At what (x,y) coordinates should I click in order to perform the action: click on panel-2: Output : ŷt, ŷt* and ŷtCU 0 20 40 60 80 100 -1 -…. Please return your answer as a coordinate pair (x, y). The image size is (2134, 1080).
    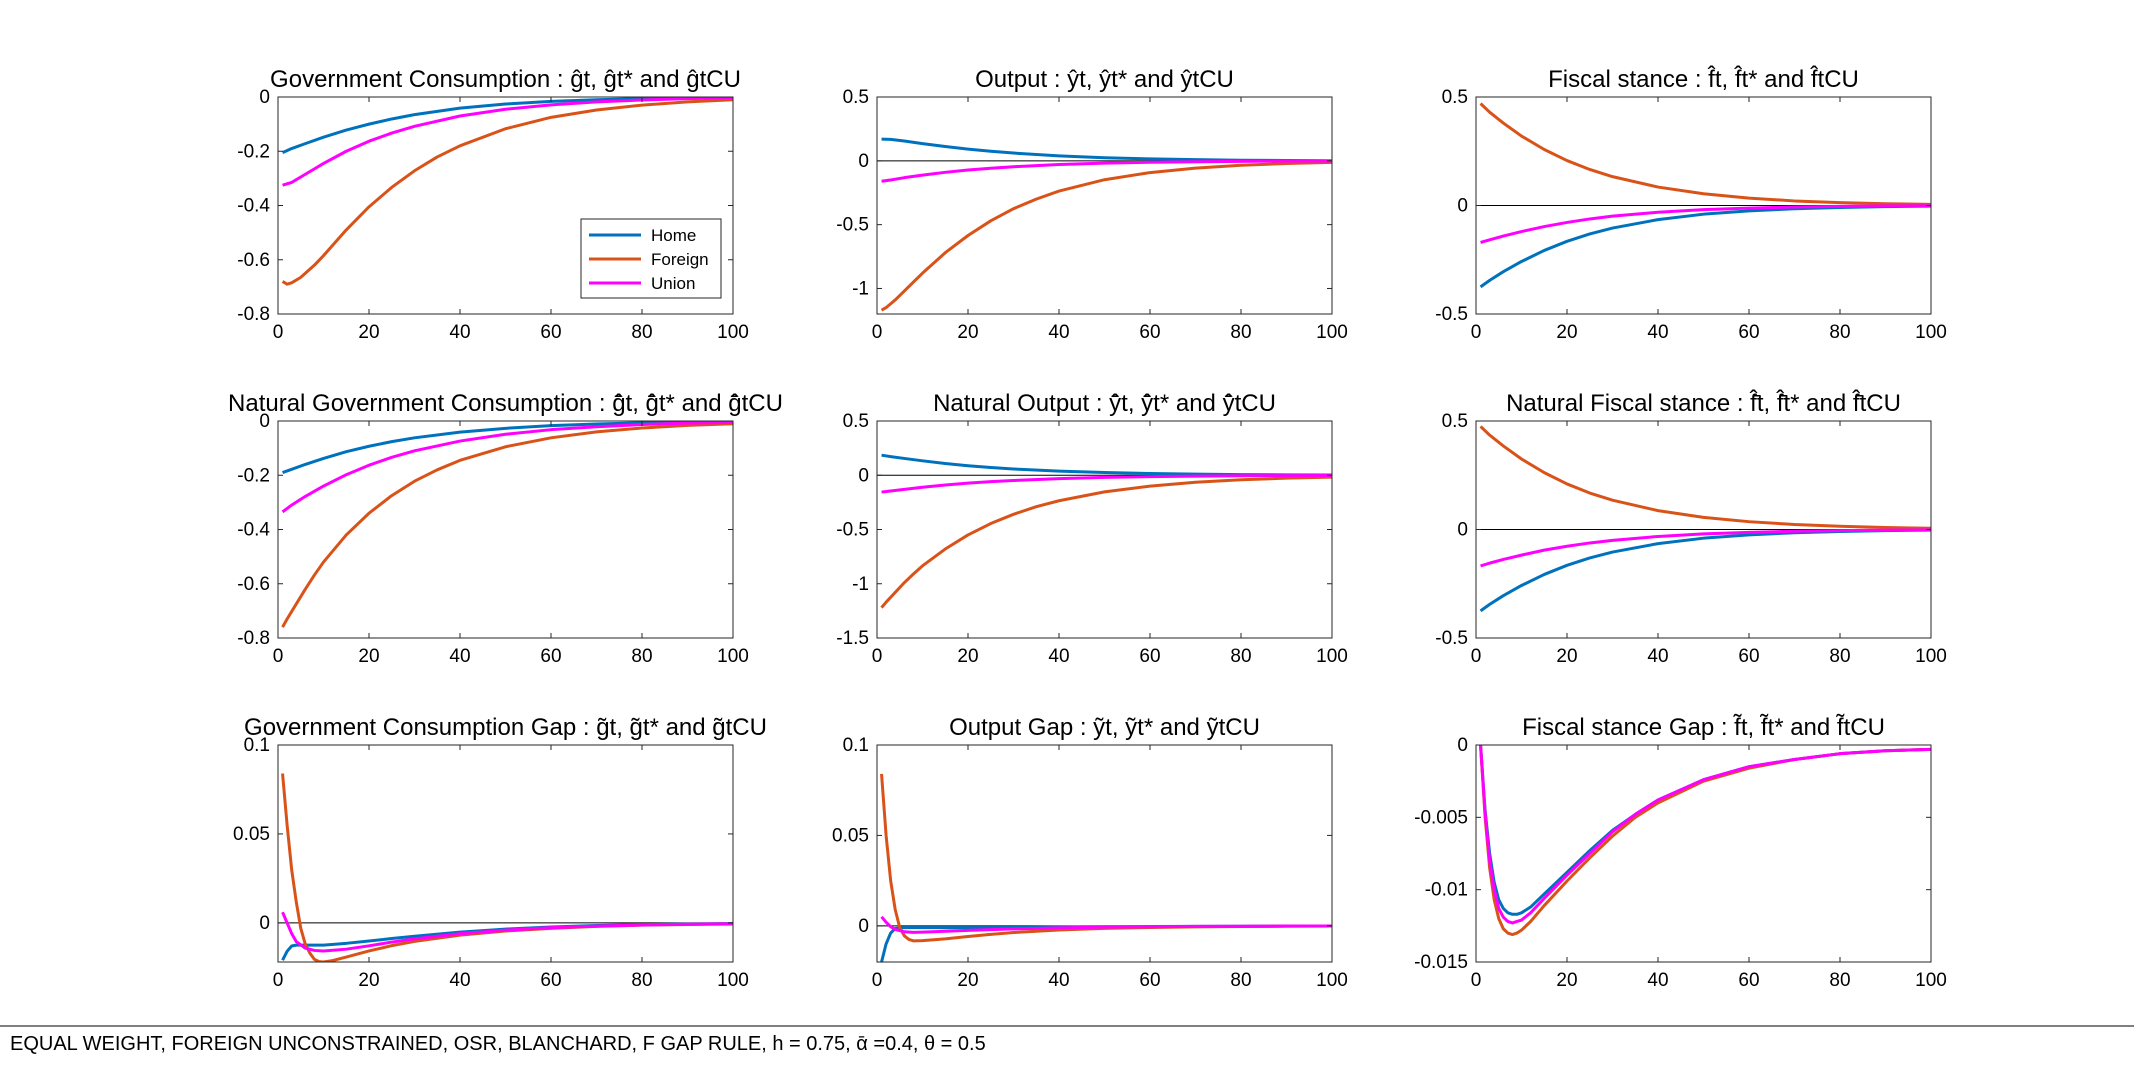
    Looking at the image, I should click on (1092, 204).